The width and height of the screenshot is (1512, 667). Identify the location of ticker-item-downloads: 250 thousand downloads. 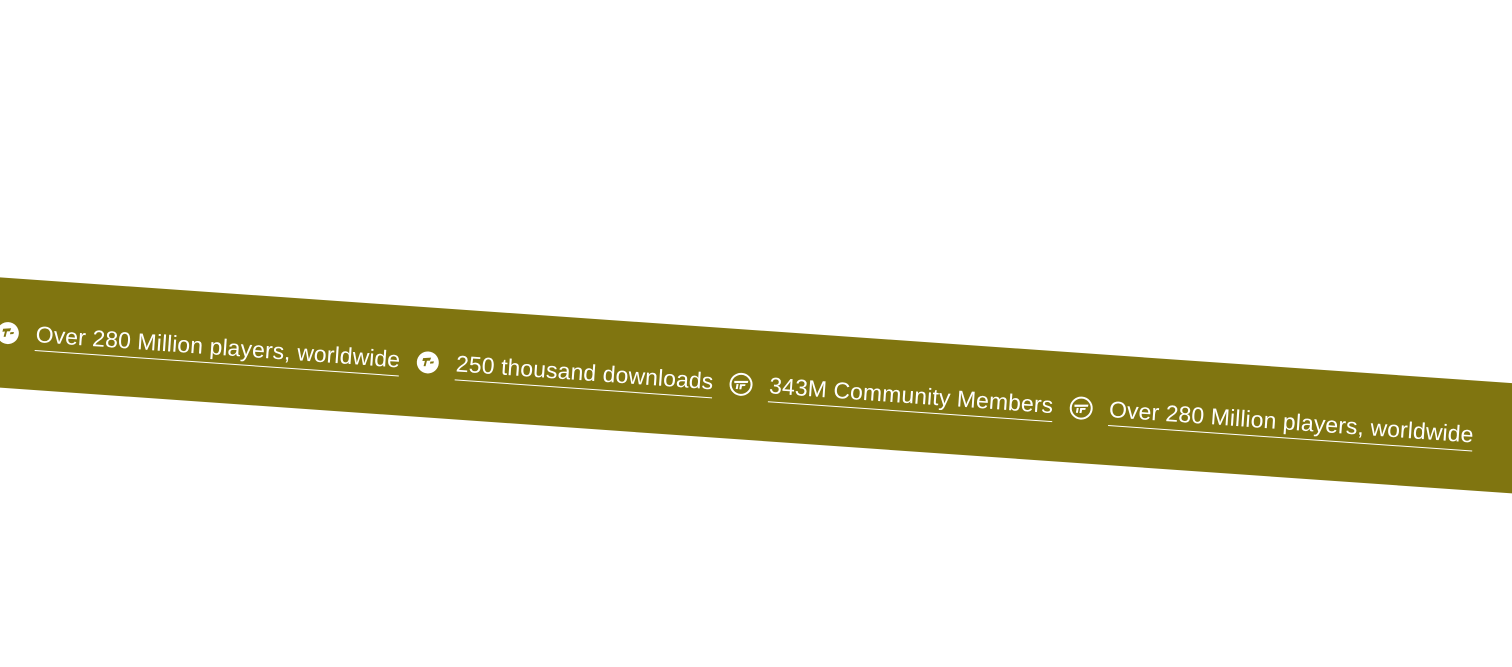
(565, 372).